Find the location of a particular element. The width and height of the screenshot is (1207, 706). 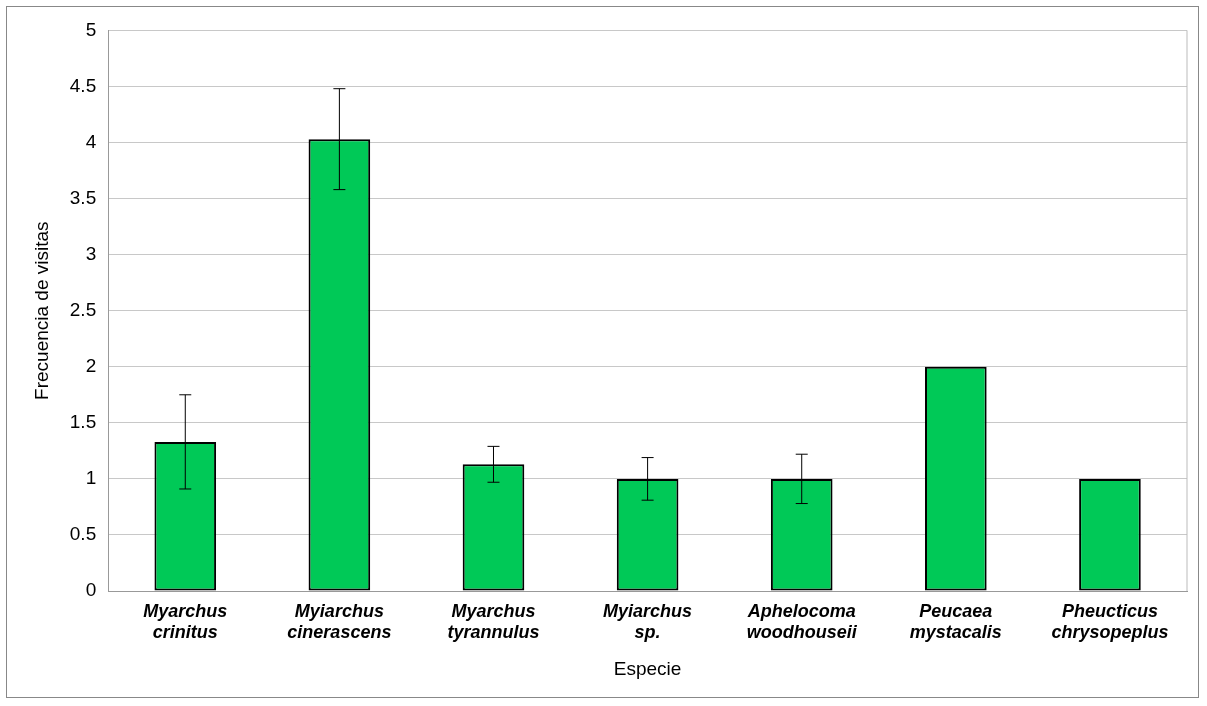

y-tick-label: 1.5 is located at coordinates (83, 422).